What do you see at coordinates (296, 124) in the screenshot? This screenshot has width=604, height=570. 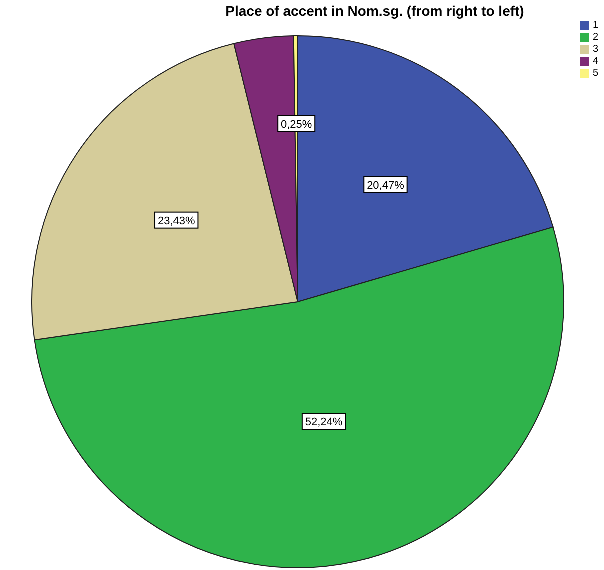 I see `data-label: 0,25%` at bounding box center [296, 124].